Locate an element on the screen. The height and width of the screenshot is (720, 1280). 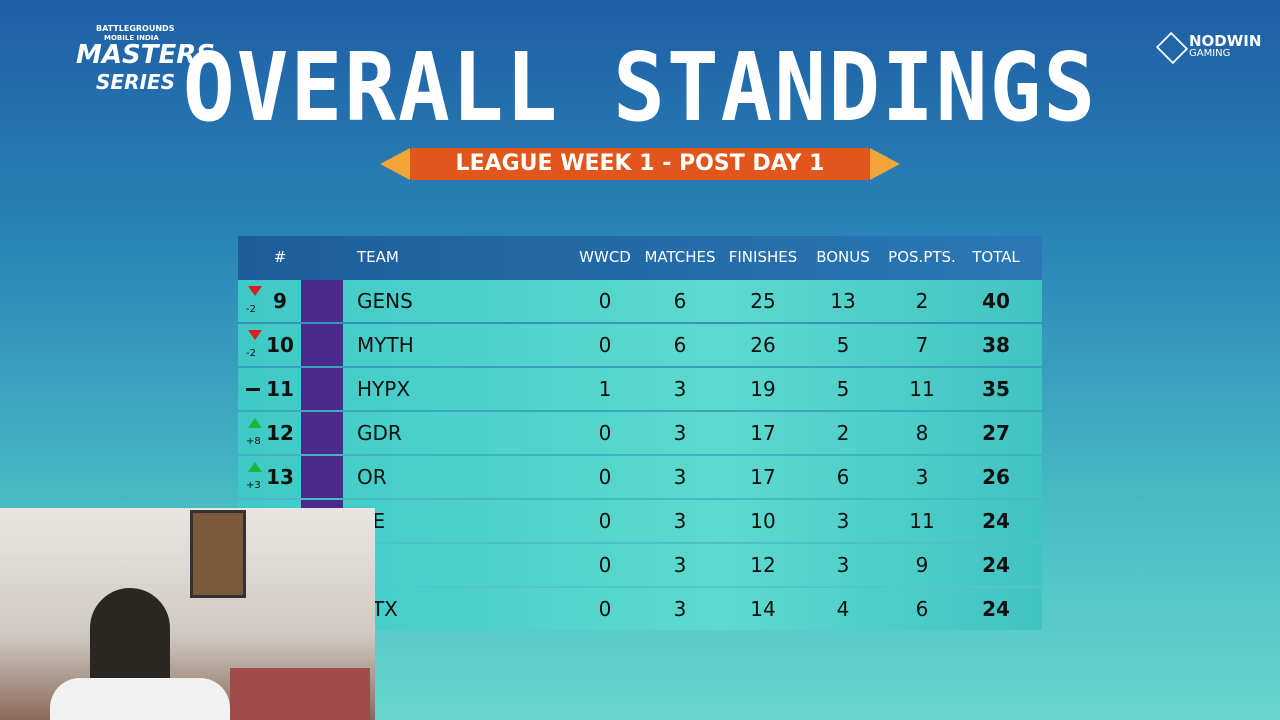
team-name: OR is located at coordinates (372, 477).